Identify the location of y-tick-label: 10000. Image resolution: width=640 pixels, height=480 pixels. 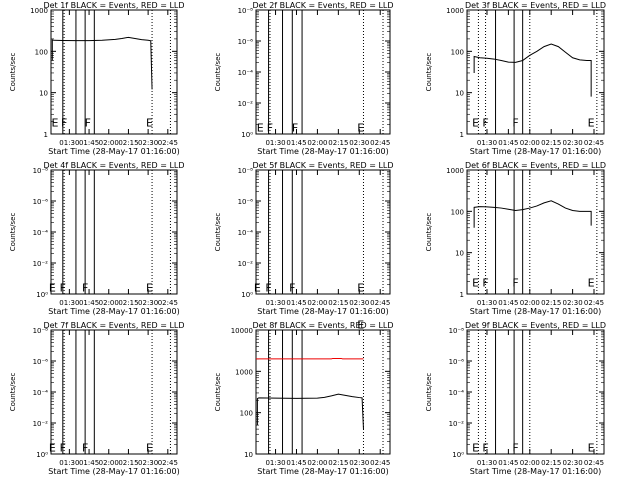
(242, 331).